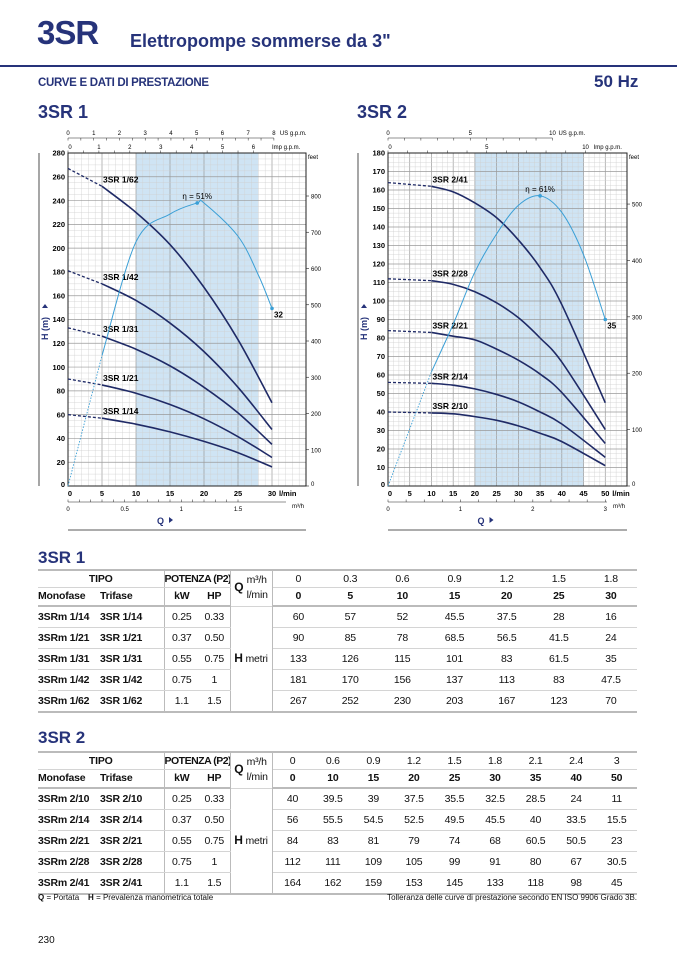  Describe the element at coordinates (610, 617) in the screenshot. I see `head-value: 16` at that location.